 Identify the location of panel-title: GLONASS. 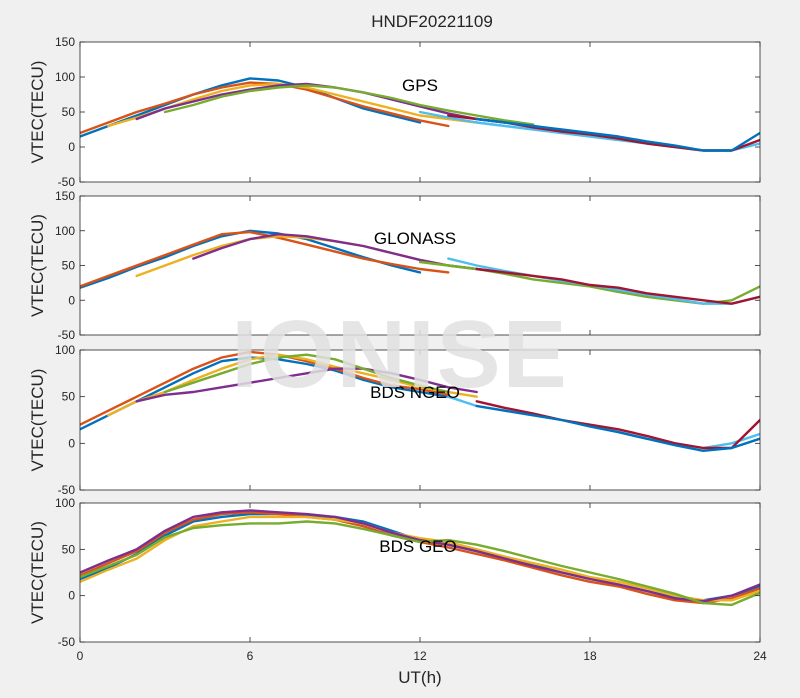
(415, 238).